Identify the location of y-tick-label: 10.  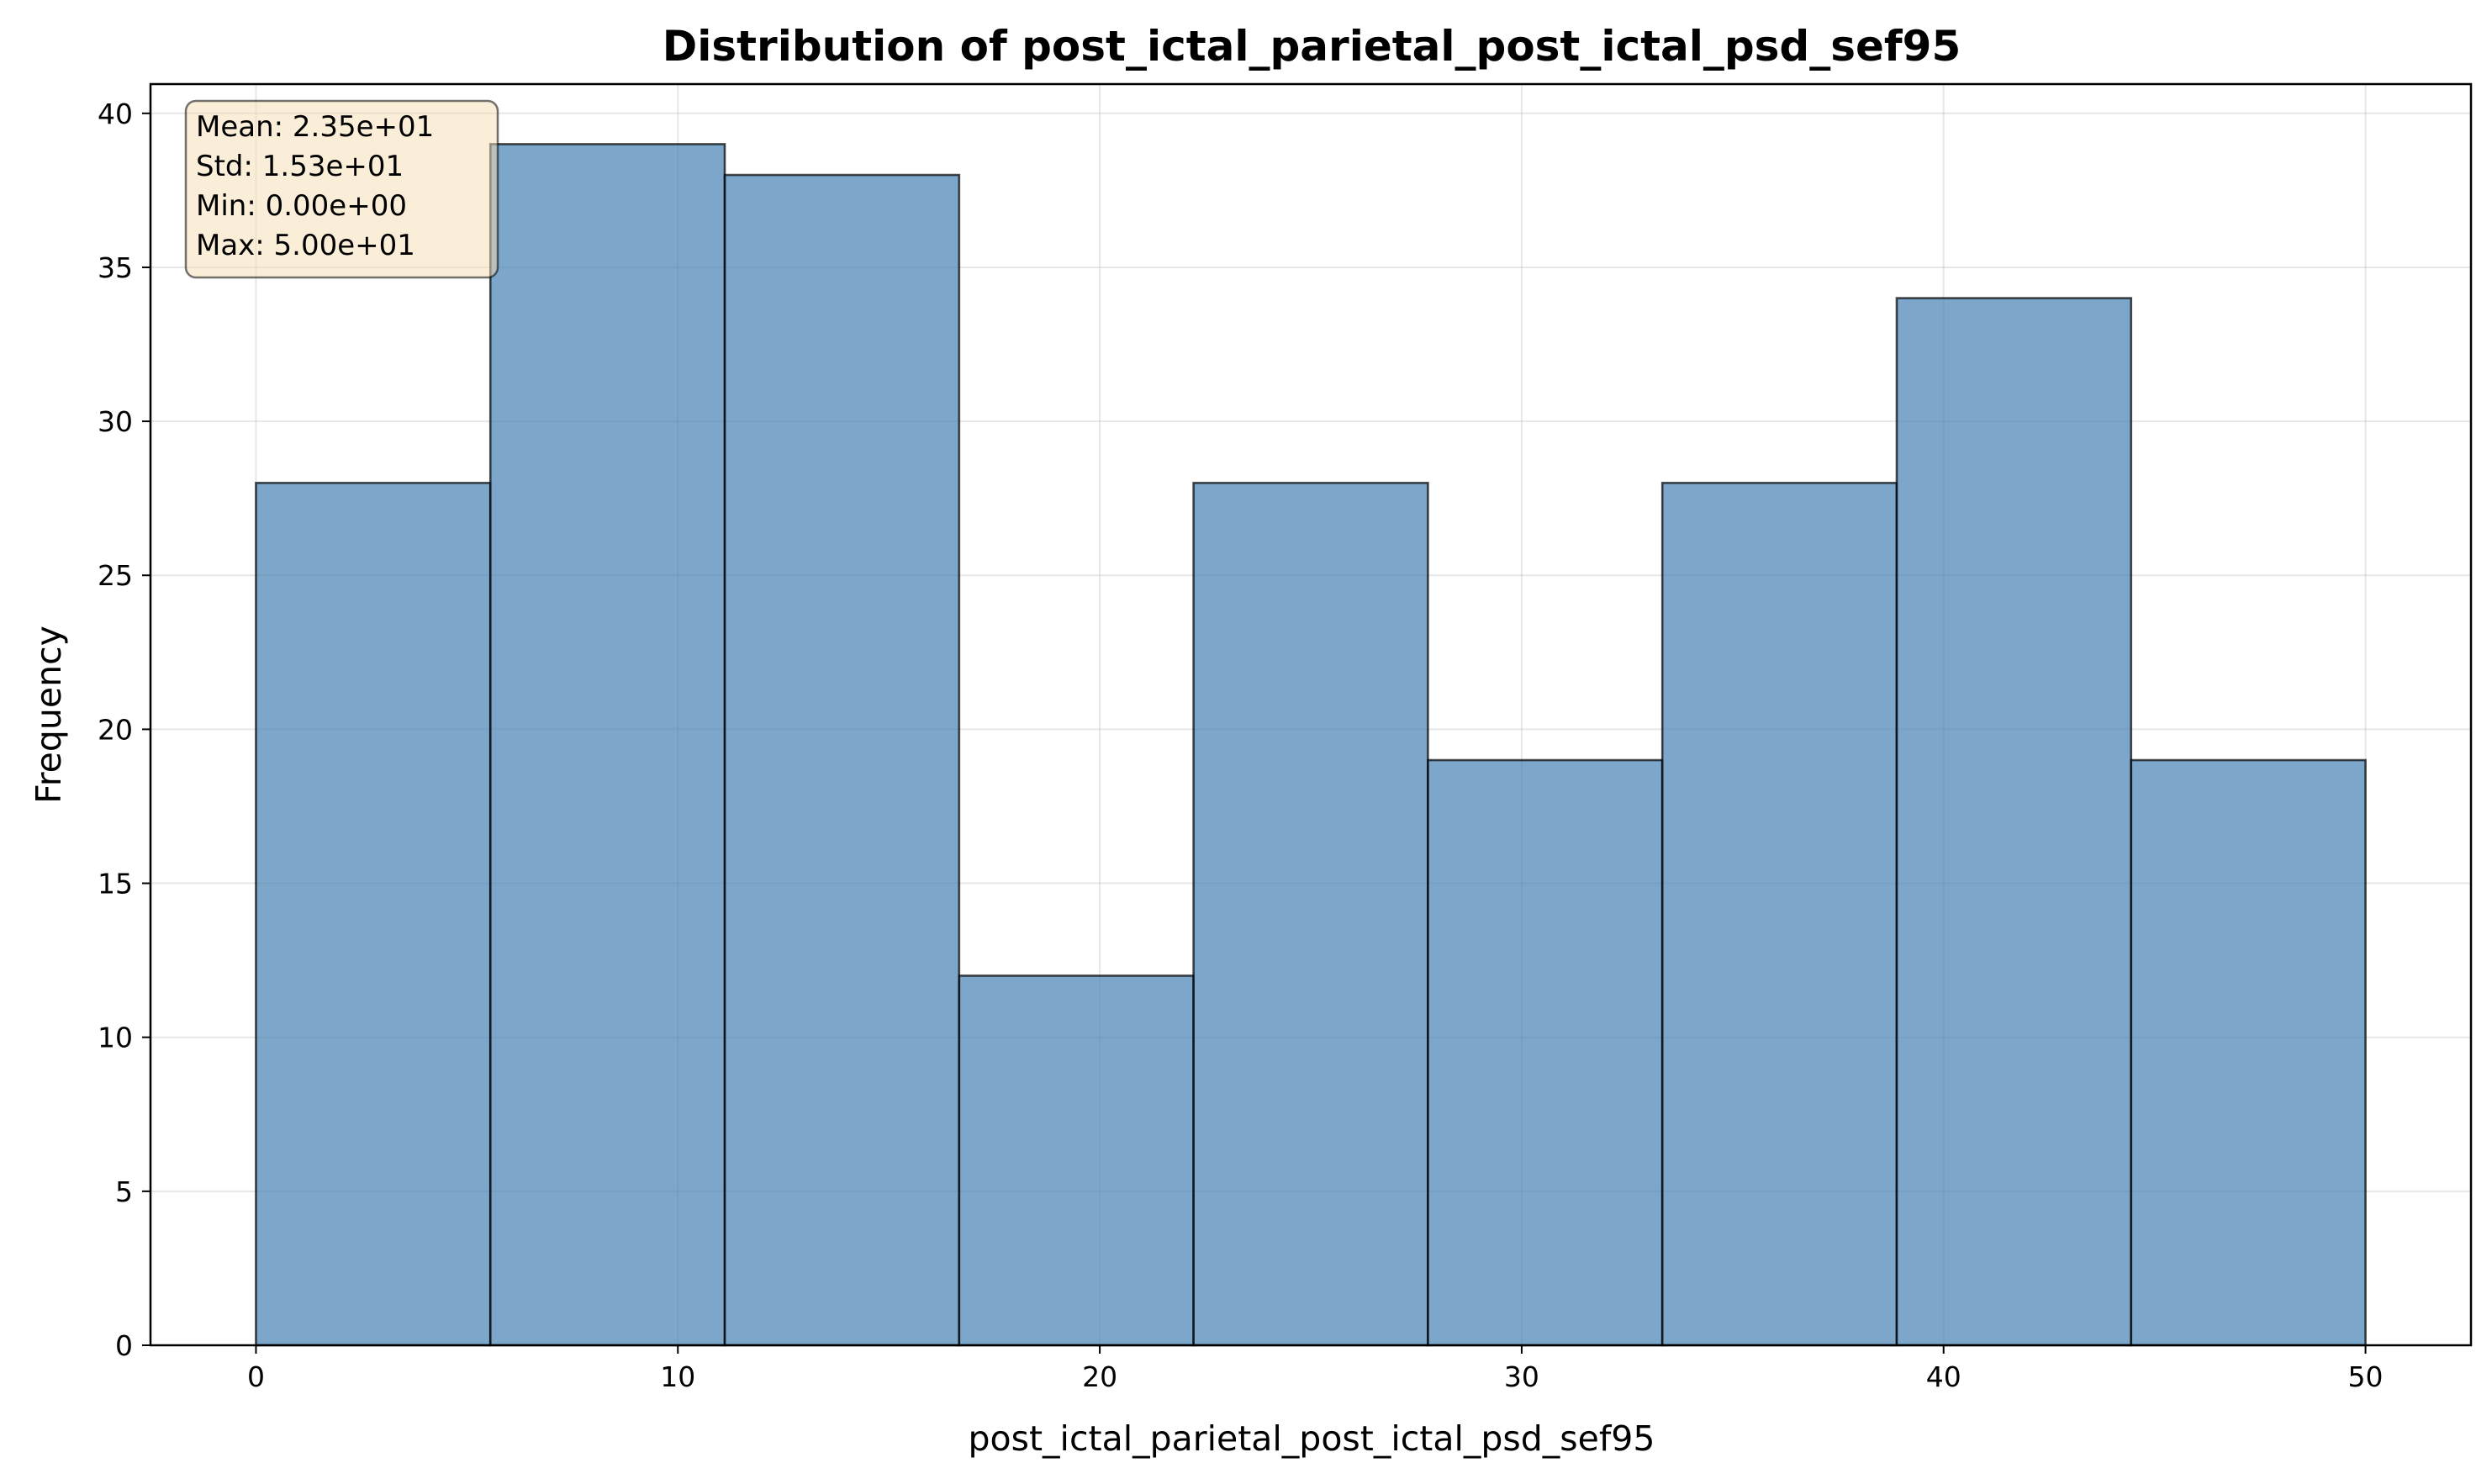
(115, 1038).